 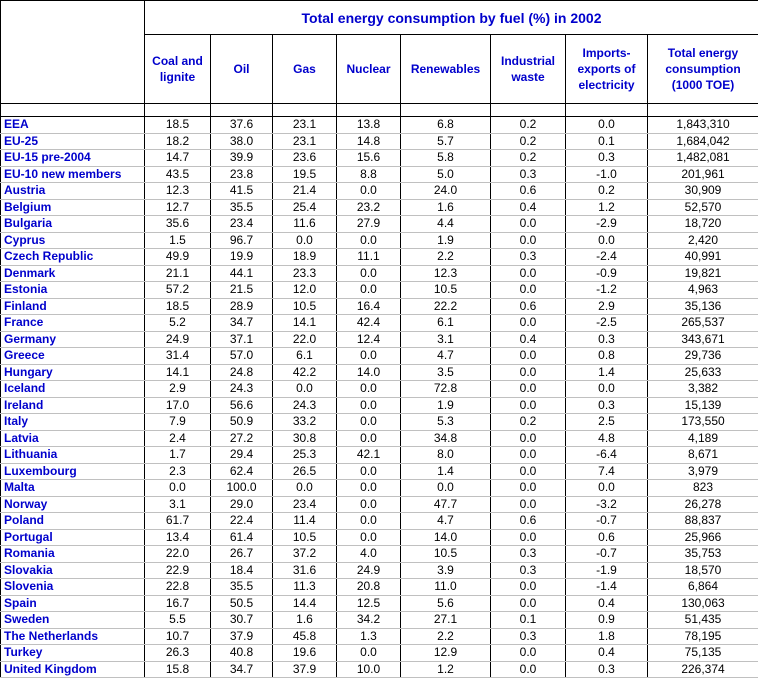 What do you see at coordinates (379, 125) in the screenshot?
I see `data-row: EEA 18.5 37.6 23.1 13.8 6.8 0.2 0.0 1,843,310` at bounding box center [379, 125].